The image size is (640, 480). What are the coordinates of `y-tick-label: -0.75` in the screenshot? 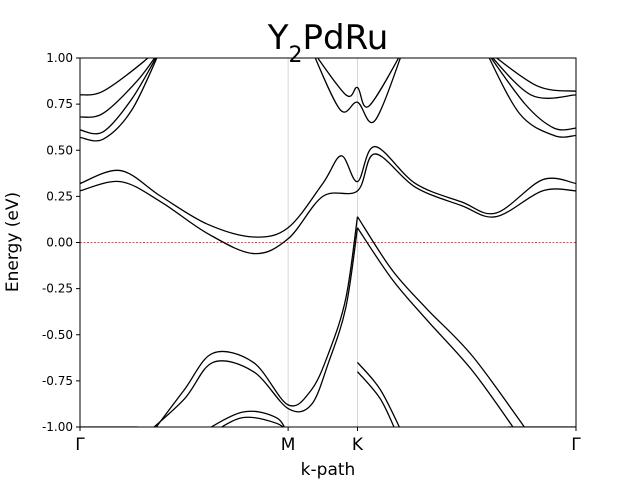 It's located at (57, 381).